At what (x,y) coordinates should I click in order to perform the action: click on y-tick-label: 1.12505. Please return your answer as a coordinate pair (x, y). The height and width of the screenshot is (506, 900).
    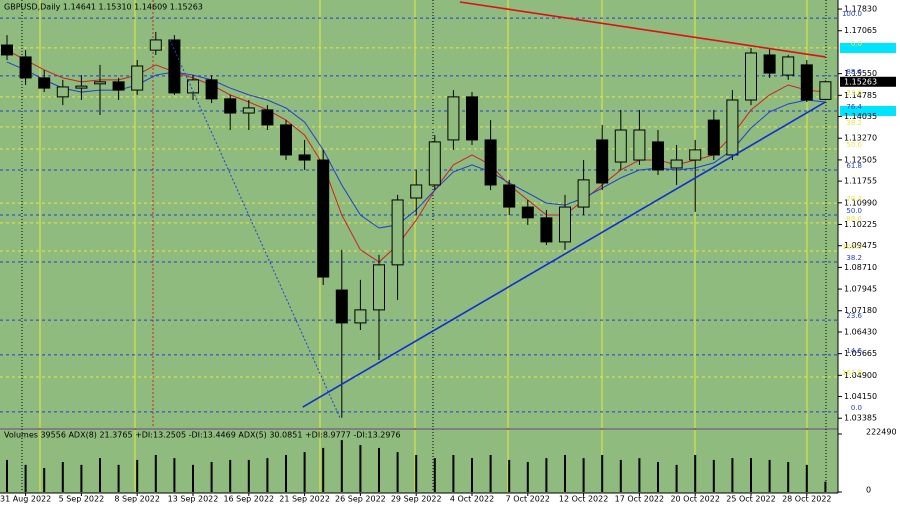
    Looking at the image, I should click on (860, 159).